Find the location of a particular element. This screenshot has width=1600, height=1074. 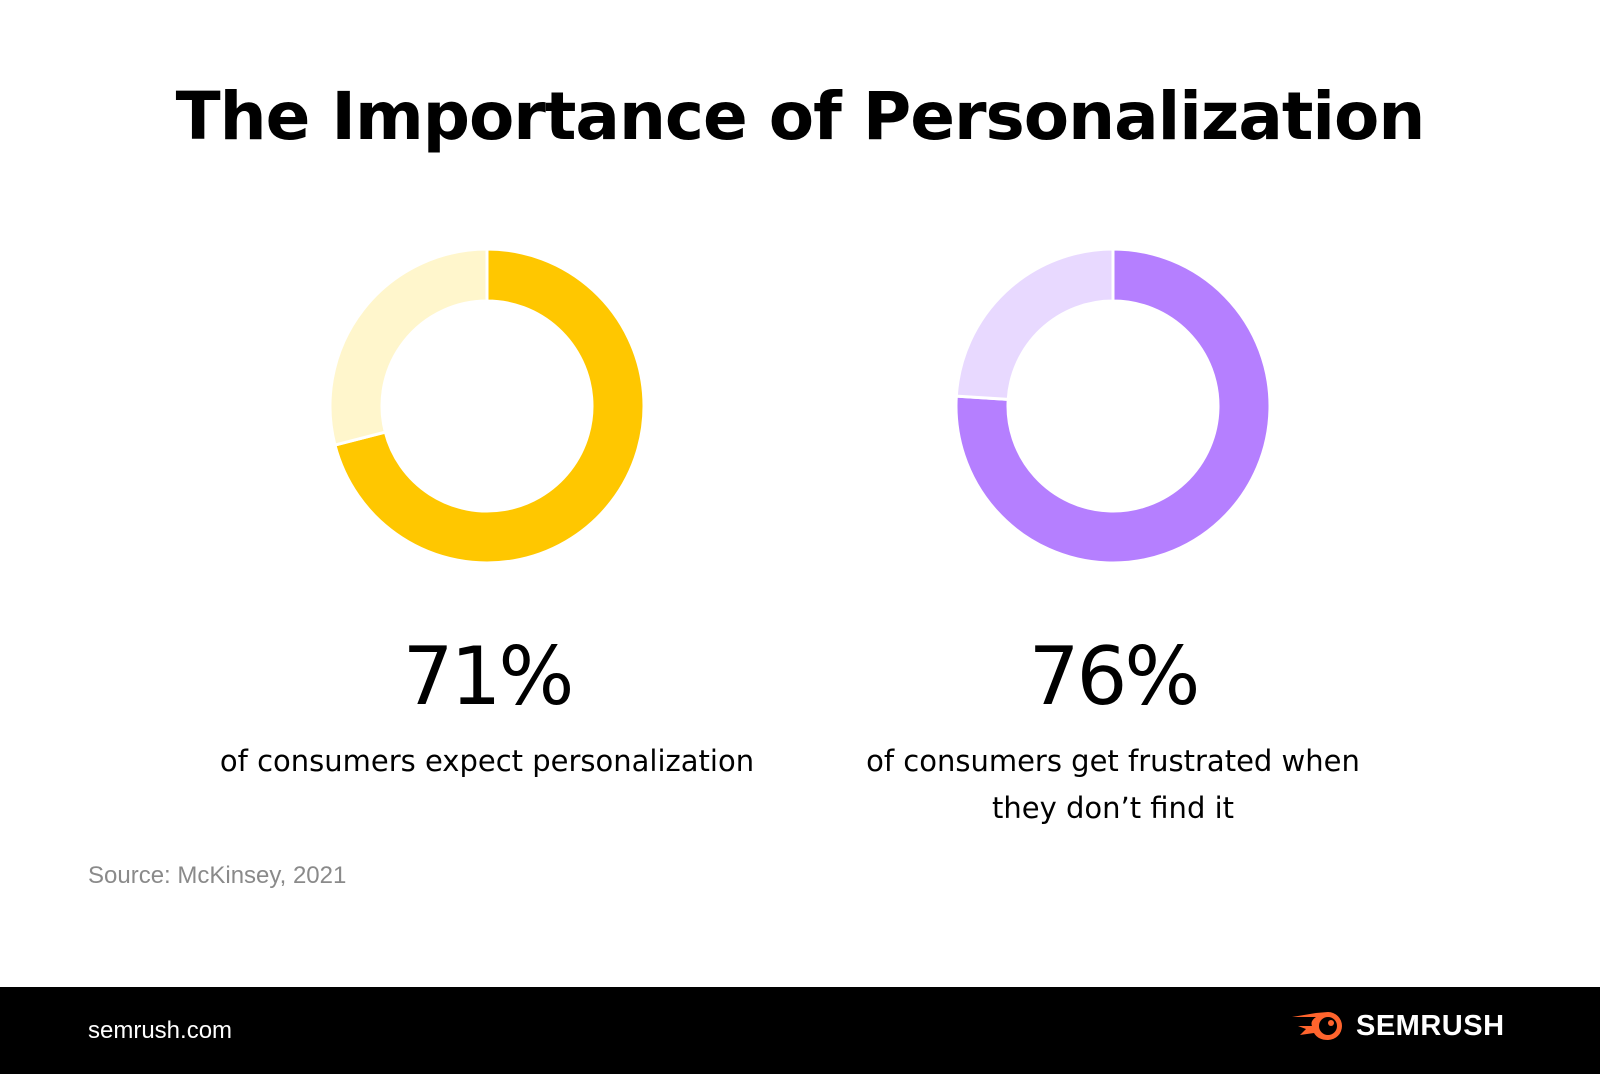

semrush-logo: SEMRUSH is located at coordinates (1397, 1026).